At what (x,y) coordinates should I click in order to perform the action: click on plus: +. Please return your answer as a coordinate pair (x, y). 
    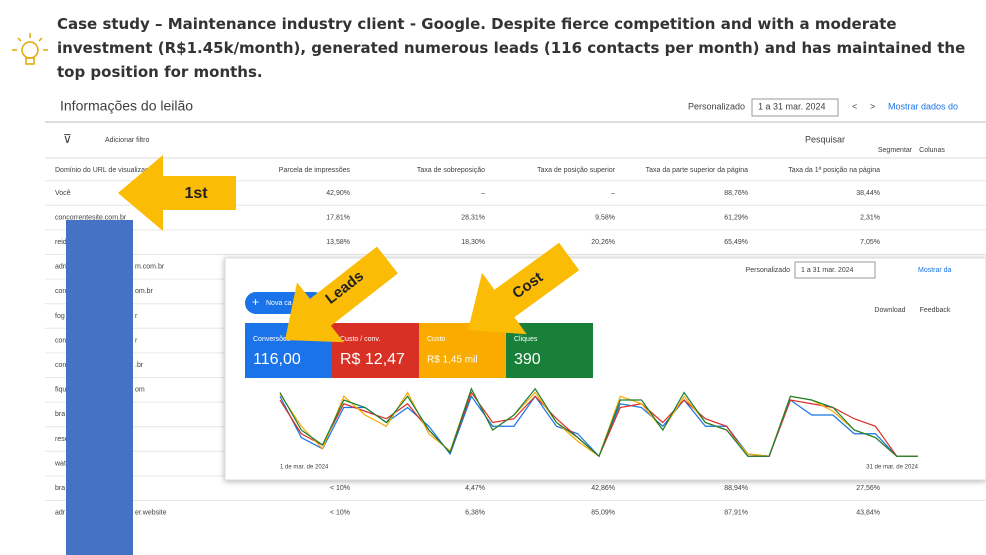
    Looking at the image, I should click on (255, 302).